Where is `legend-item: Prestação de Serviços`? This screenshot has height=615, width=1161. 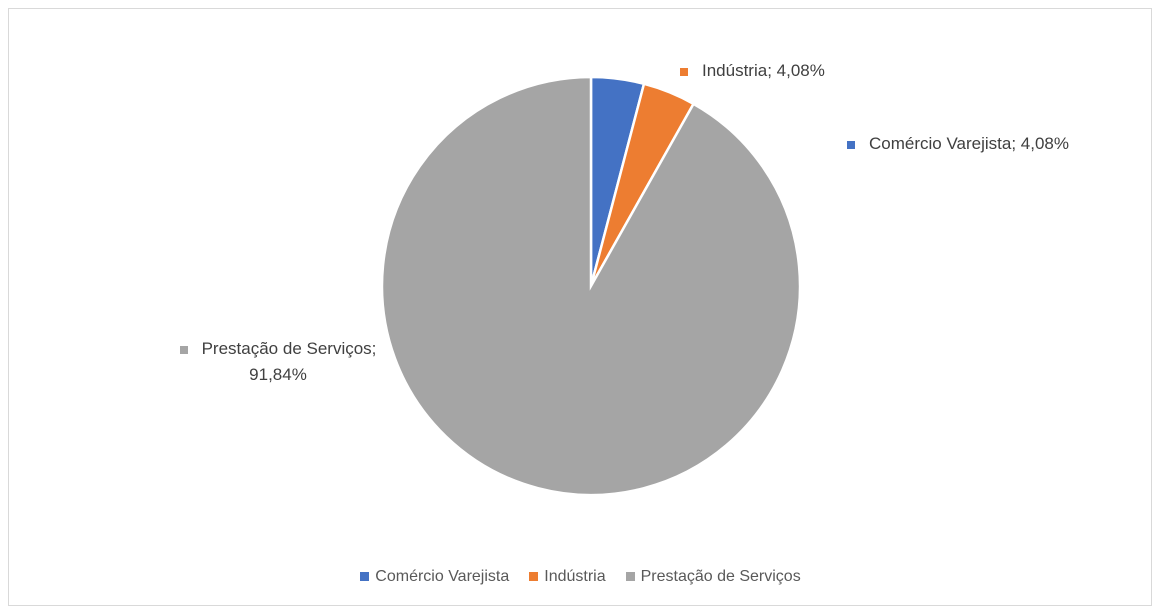 legend-item: Prestação de Serviços is located at coordinates (713, 577).